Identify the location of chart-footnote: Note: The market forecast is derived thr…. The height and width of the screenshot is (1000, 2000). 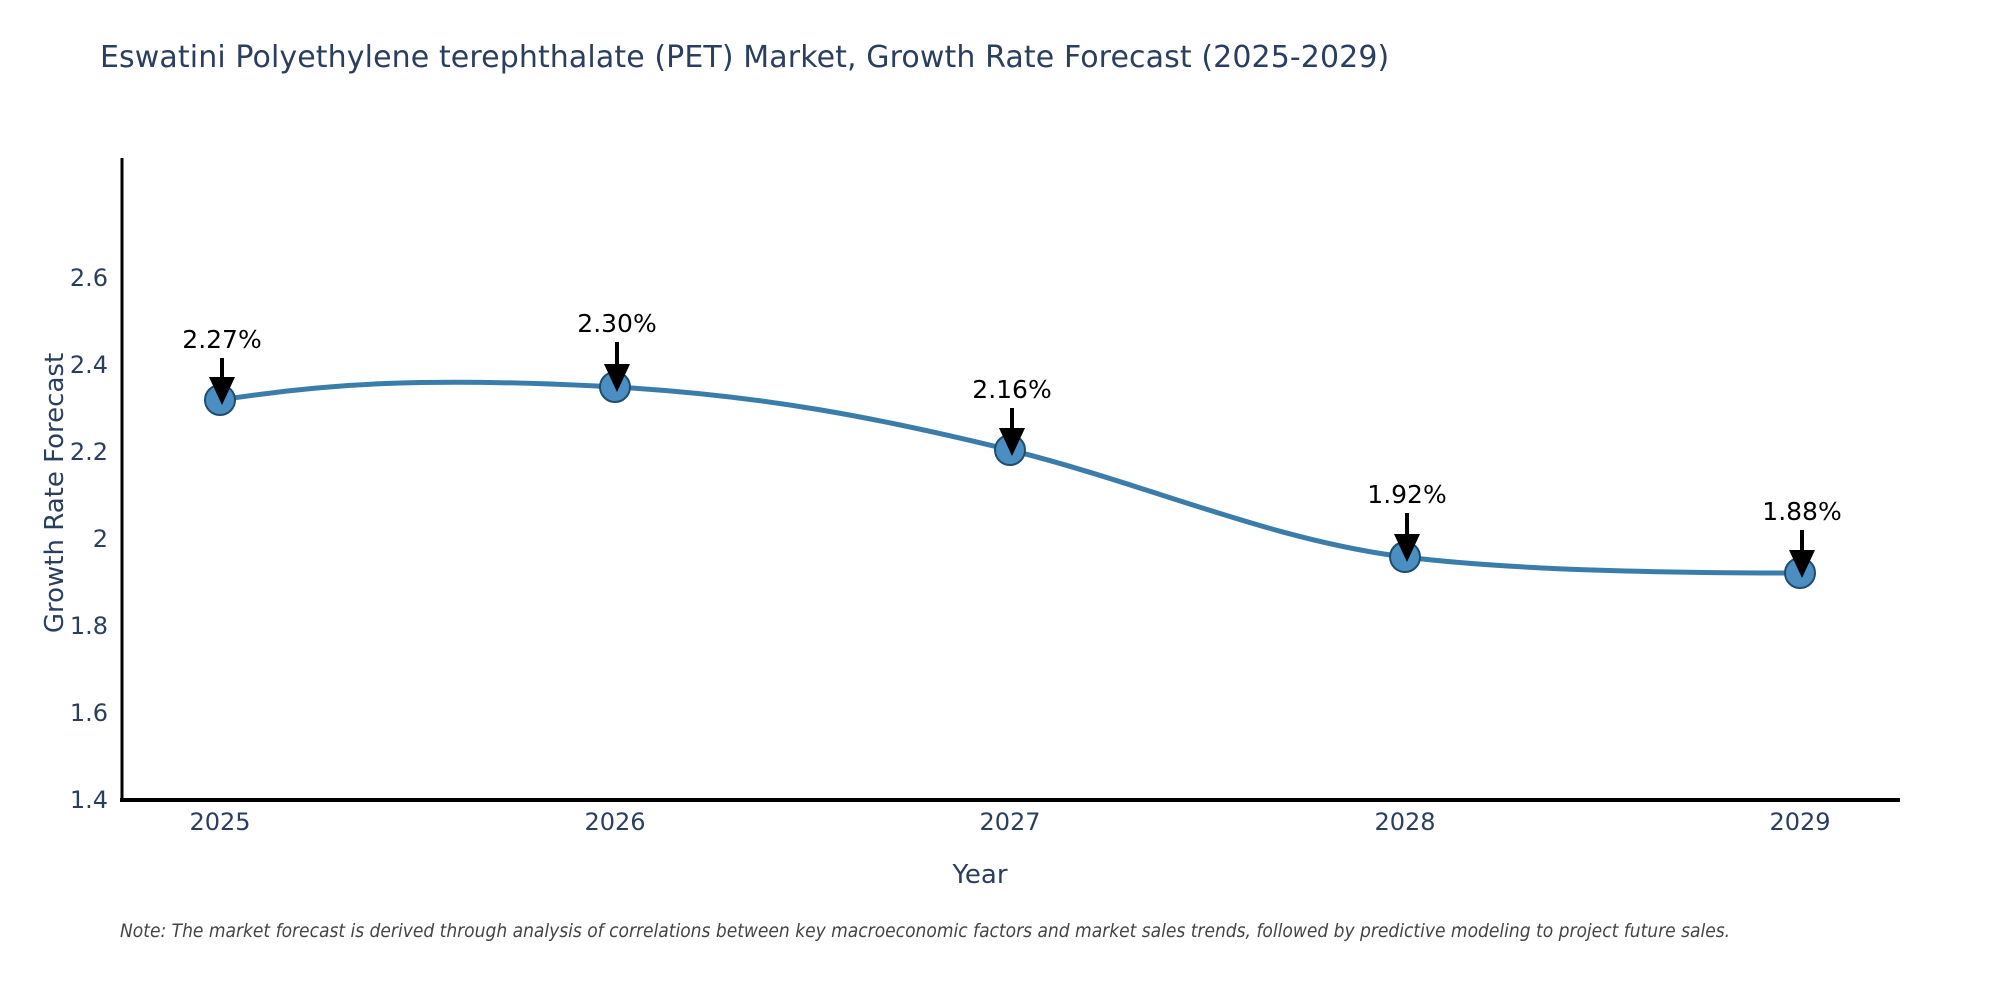
(925, 931).